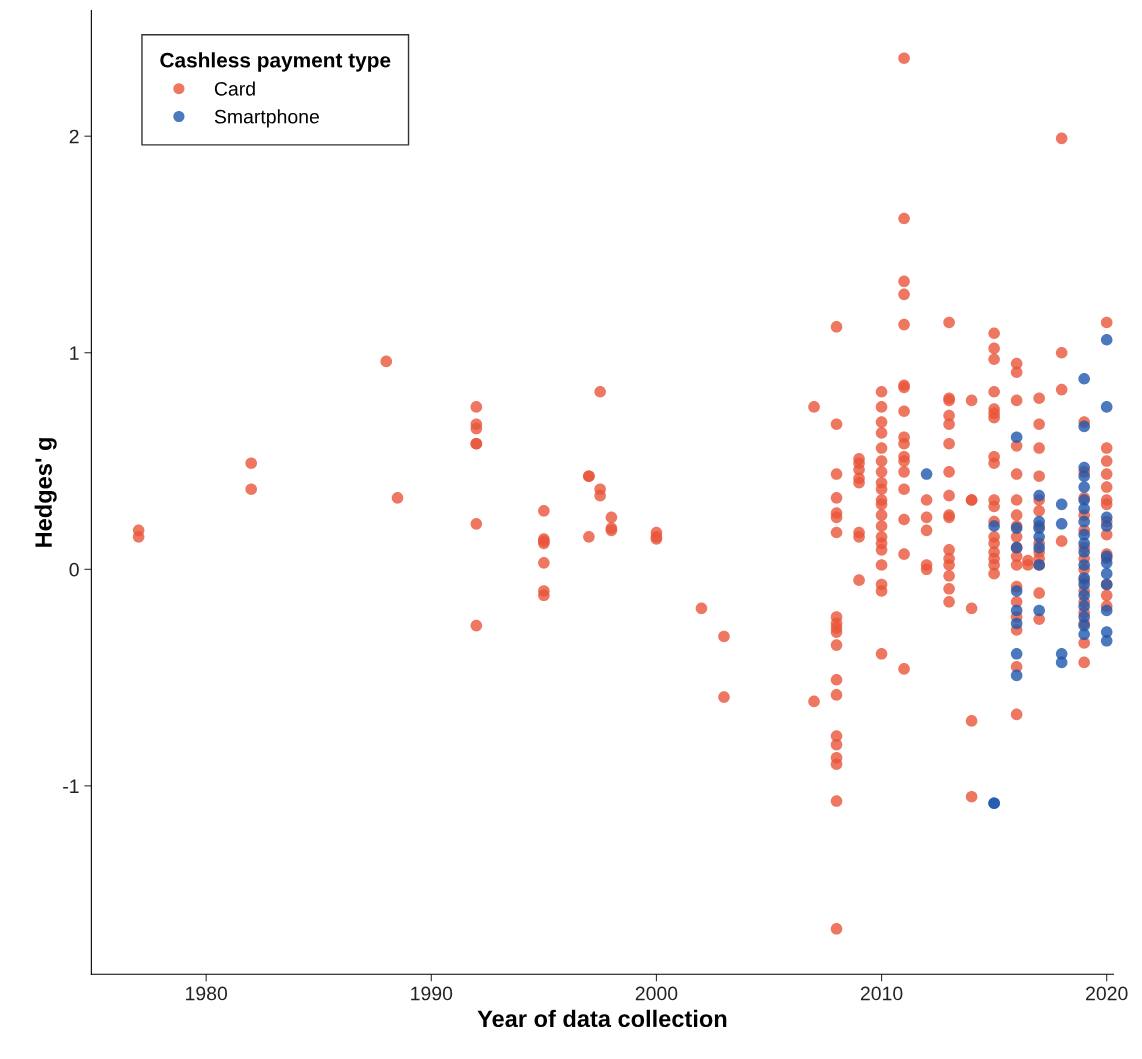 Image resolution: width=1142 pixels, height=1059 pixels. What do you see at coordinates (275, 62) in the screenshot?
I see `legend-title: Cashless payment type` at bounding box center [275, 62].